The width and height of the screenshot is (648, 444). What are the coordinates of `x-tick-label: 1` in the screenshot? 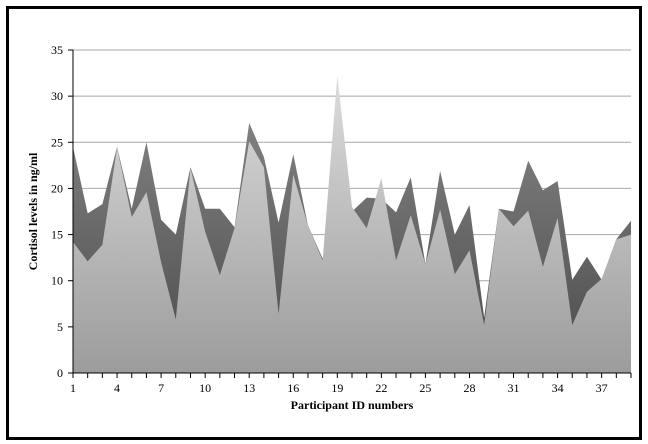 It's located at (73, 388).